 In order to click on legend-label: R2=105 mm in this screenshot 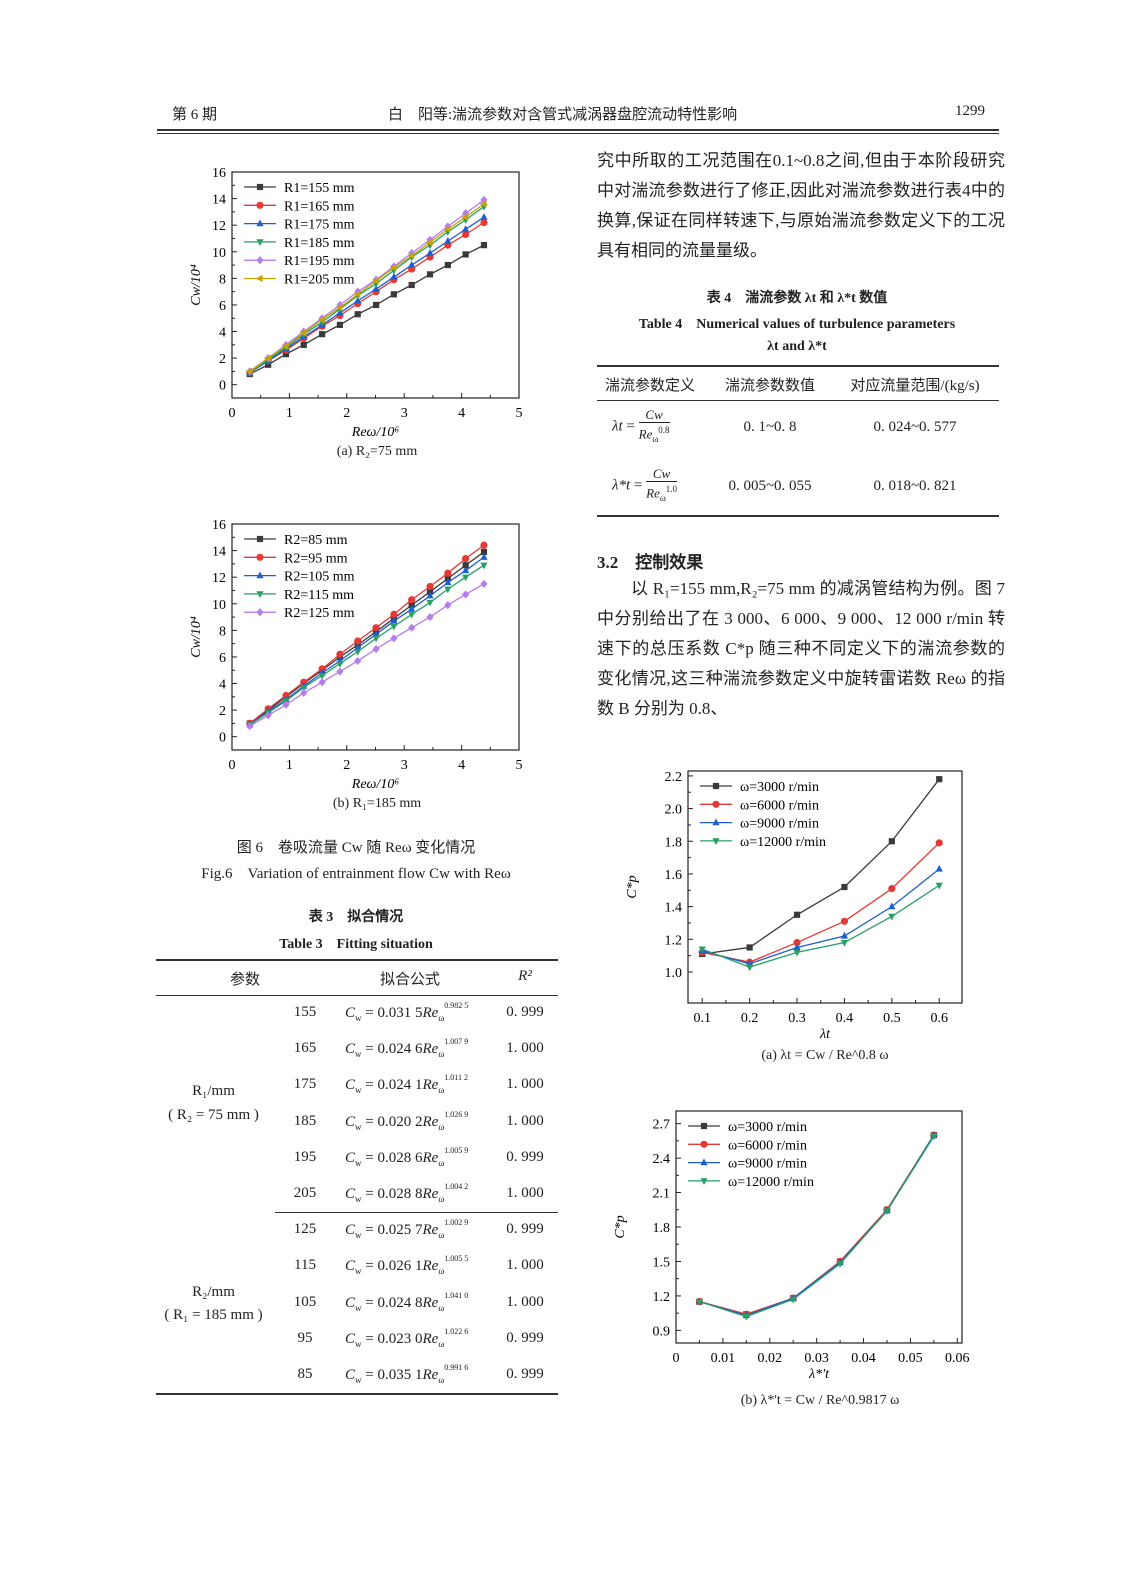, I will do `click(319, 577)`.